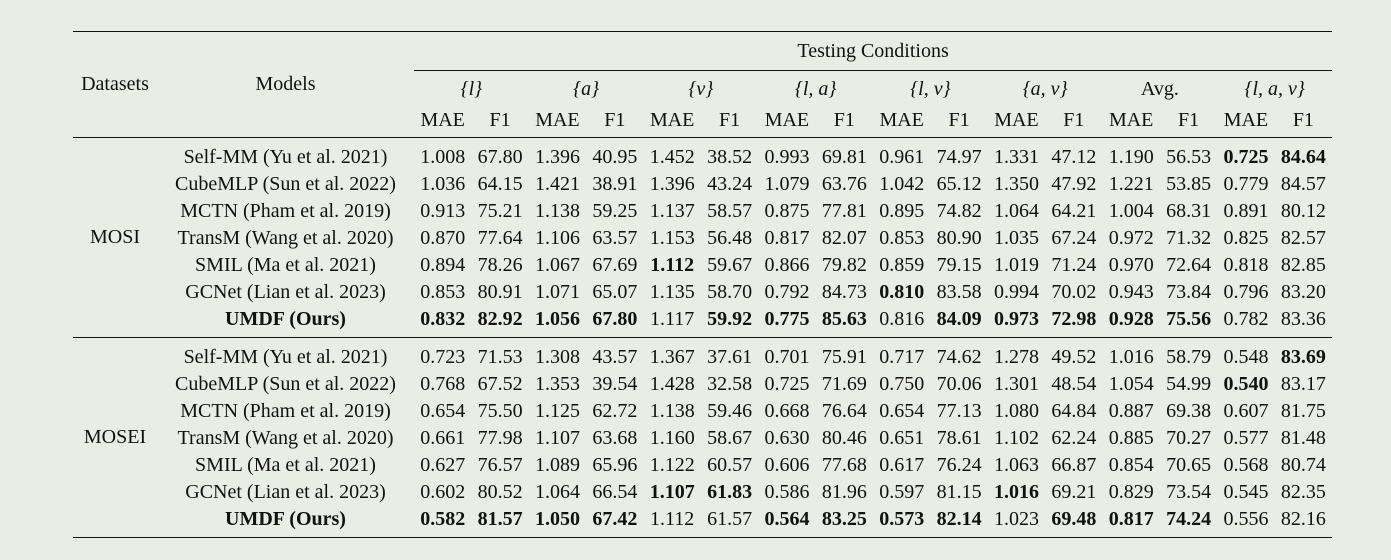  Describe the element at coordinates (1074, 492) in the screenshot. I see `value-cell: 69.21` at that location.